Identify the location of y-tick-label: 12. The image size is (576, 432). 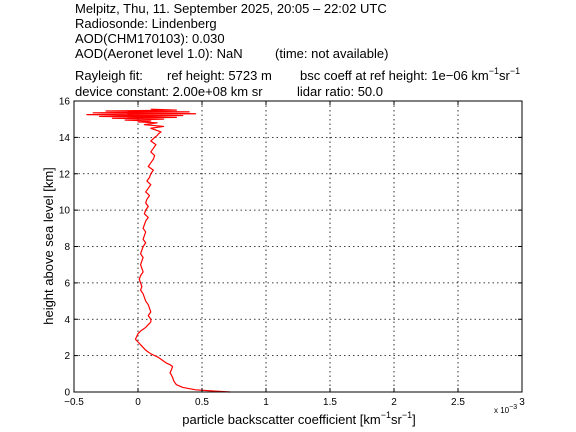
(65, 174).